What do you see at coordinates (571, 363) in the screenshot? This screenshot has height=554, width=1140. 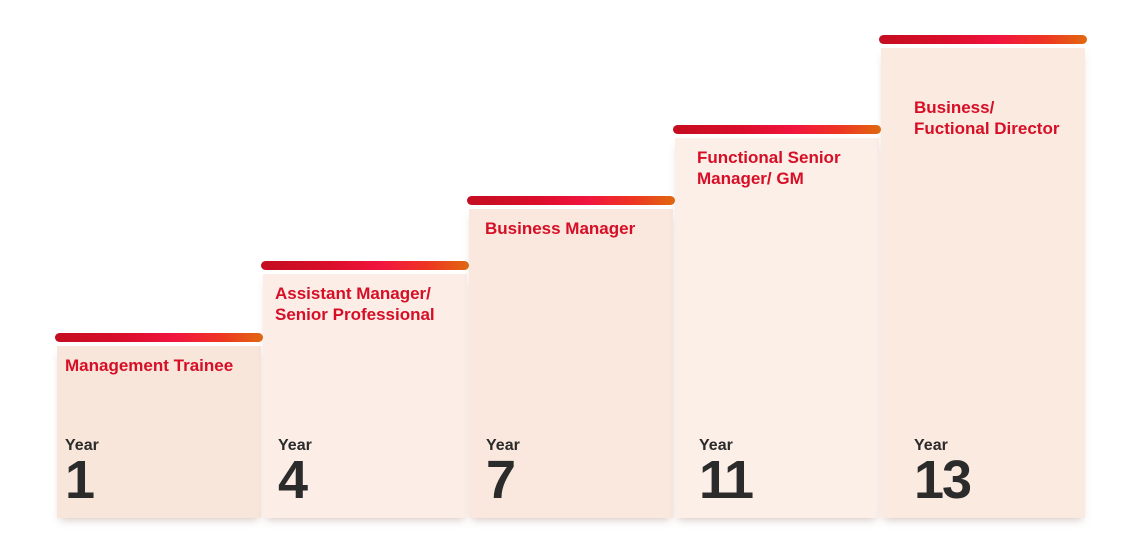 I see `step-box: Business Manager Year 7` at bounding box center [571, 363].